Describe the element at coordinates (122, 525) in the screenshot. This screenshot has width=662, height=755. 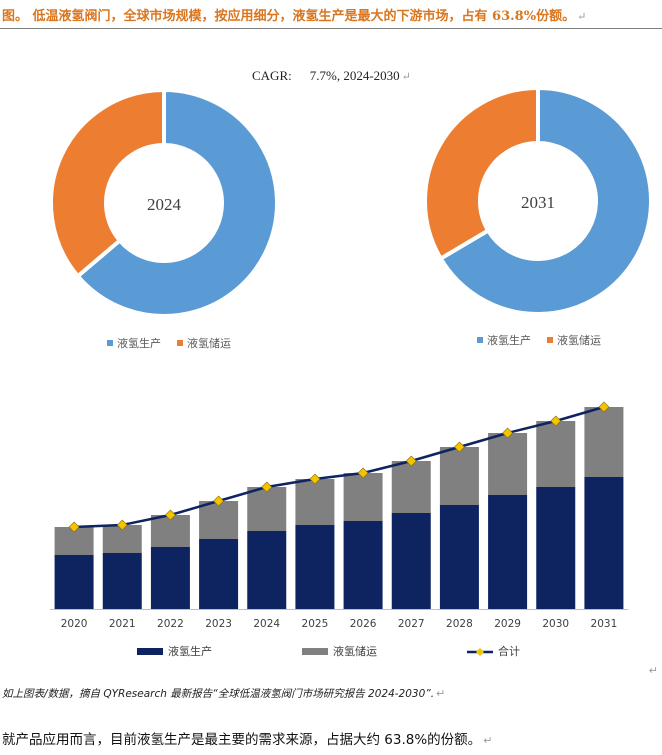
I see `total-marker-2021` at that location.